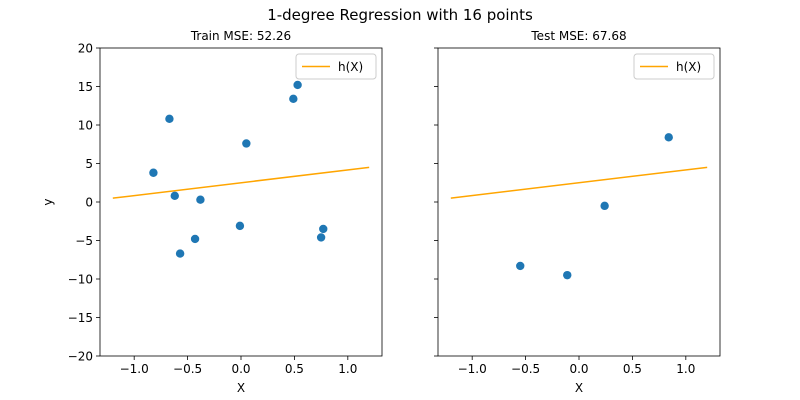  What do you see at coordinates (578, 369) in the screenshot?
I see `test-x-tick-label: 0.0` at bounding box center [578, 369].